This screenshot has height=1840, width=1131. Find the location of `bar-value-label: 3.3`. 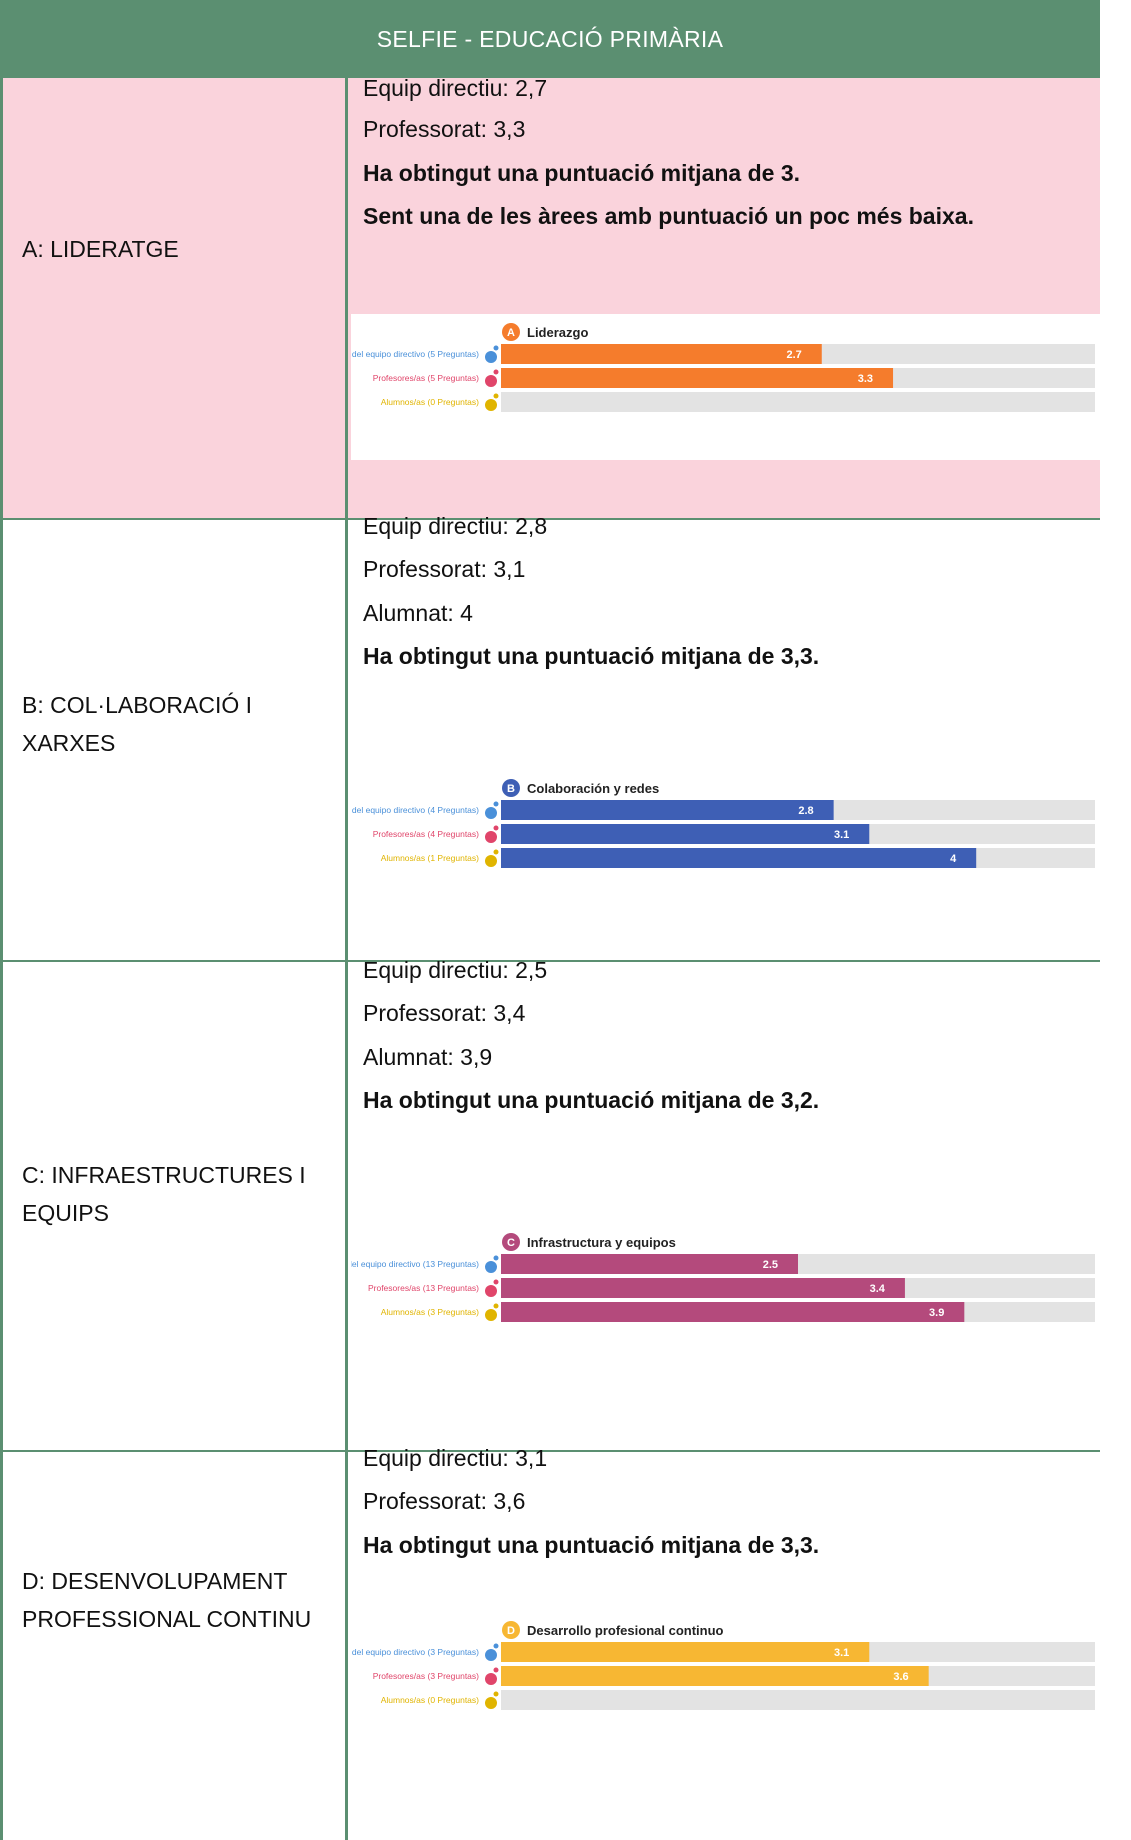

bar-value-label: 3.3 is located at coordinates (865, 379).